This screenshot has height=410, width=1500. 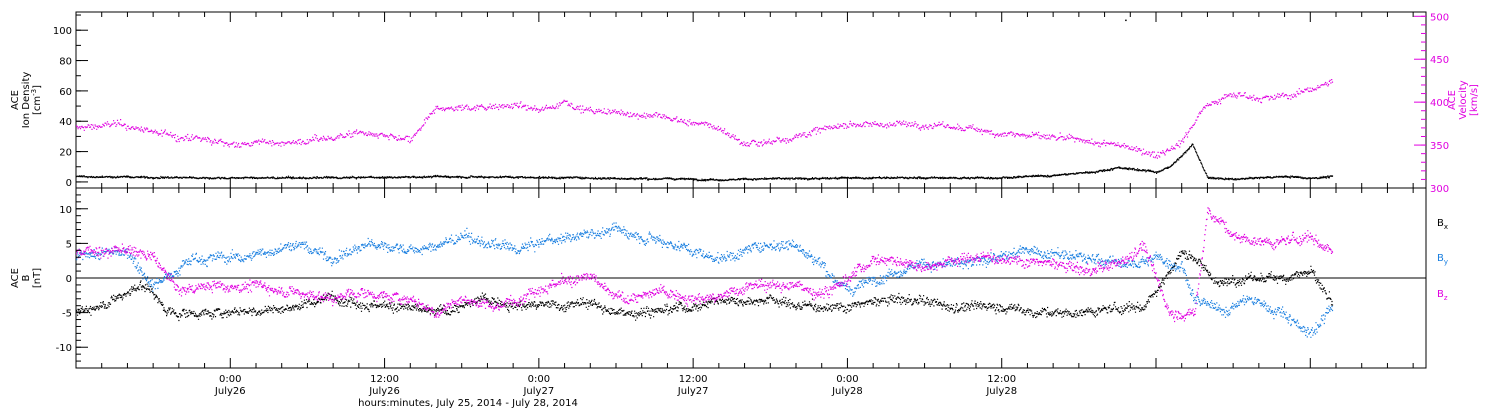 What do you see at coordinates (65, 122) in the screenshot?
I see `density-tick-label: 40` at bounding box center [65, 122].